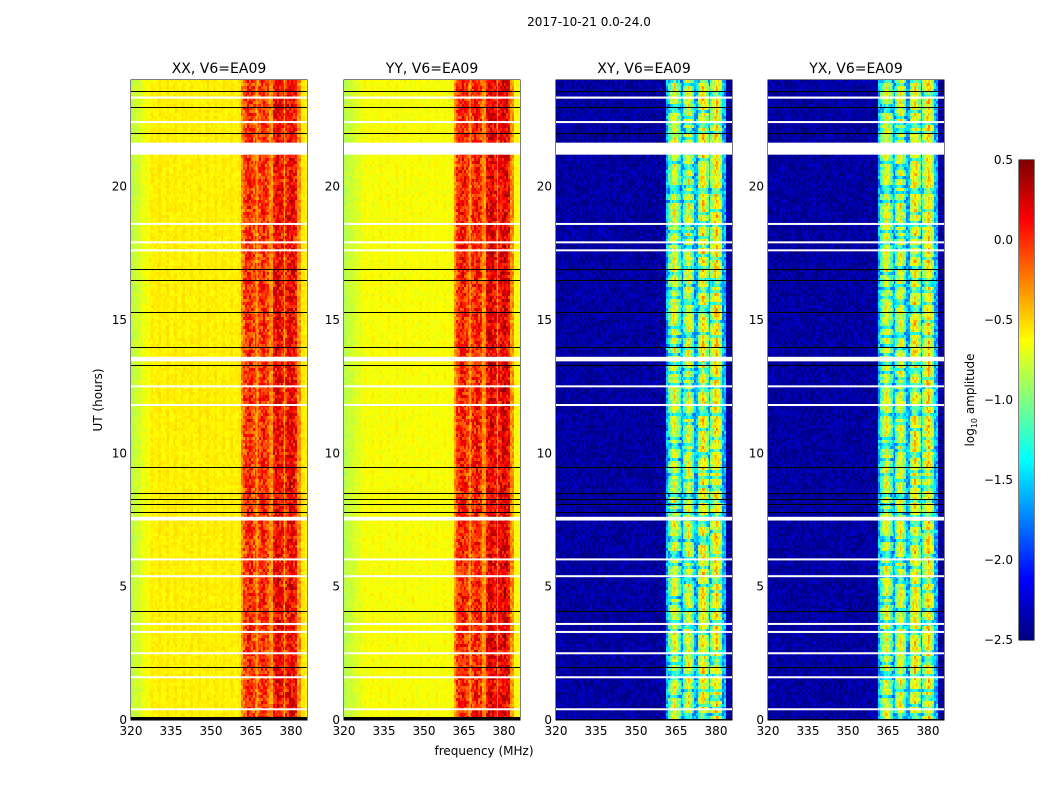 The width and height of the screenshot is (1050, 800). What do you see at coordinates (998, 640) in the screenshot?
I see `colorbar-tick-label: −2.5` at bounding box center [998, 640].